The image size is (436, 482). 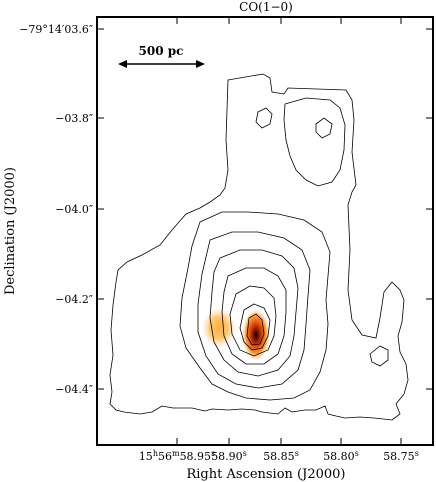 What do you see at coordinates (264, 118) in the screenshot?
I see `contour-small-left` at bounding box center [264, 118].